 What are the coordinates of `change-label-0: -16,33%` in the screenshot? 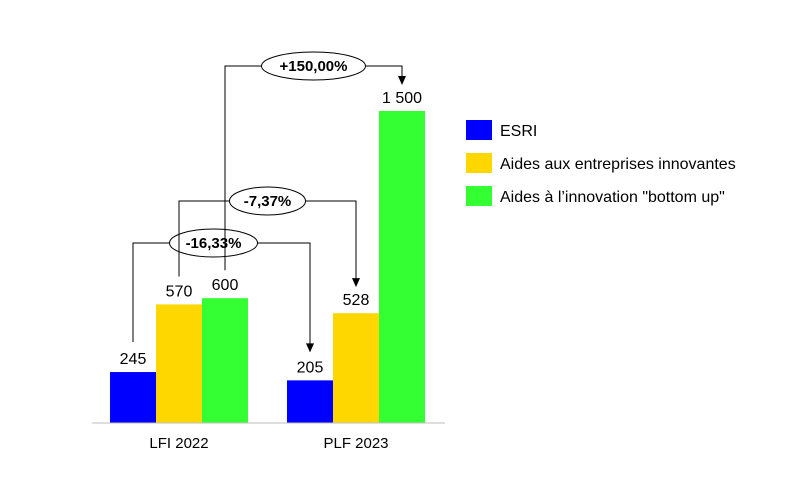 It's located at (214, 243).